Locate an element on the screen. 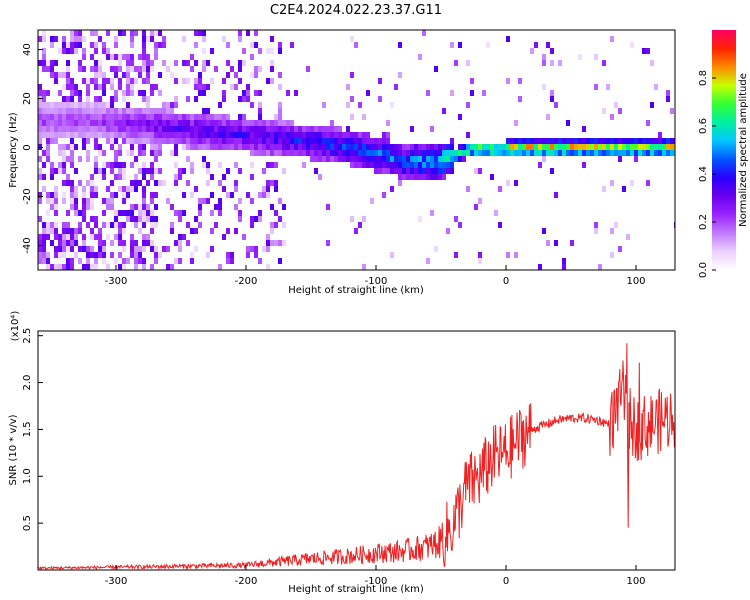 The image size is (750, 600). y-tick-label: 0 is located at coordinates (27, 147).